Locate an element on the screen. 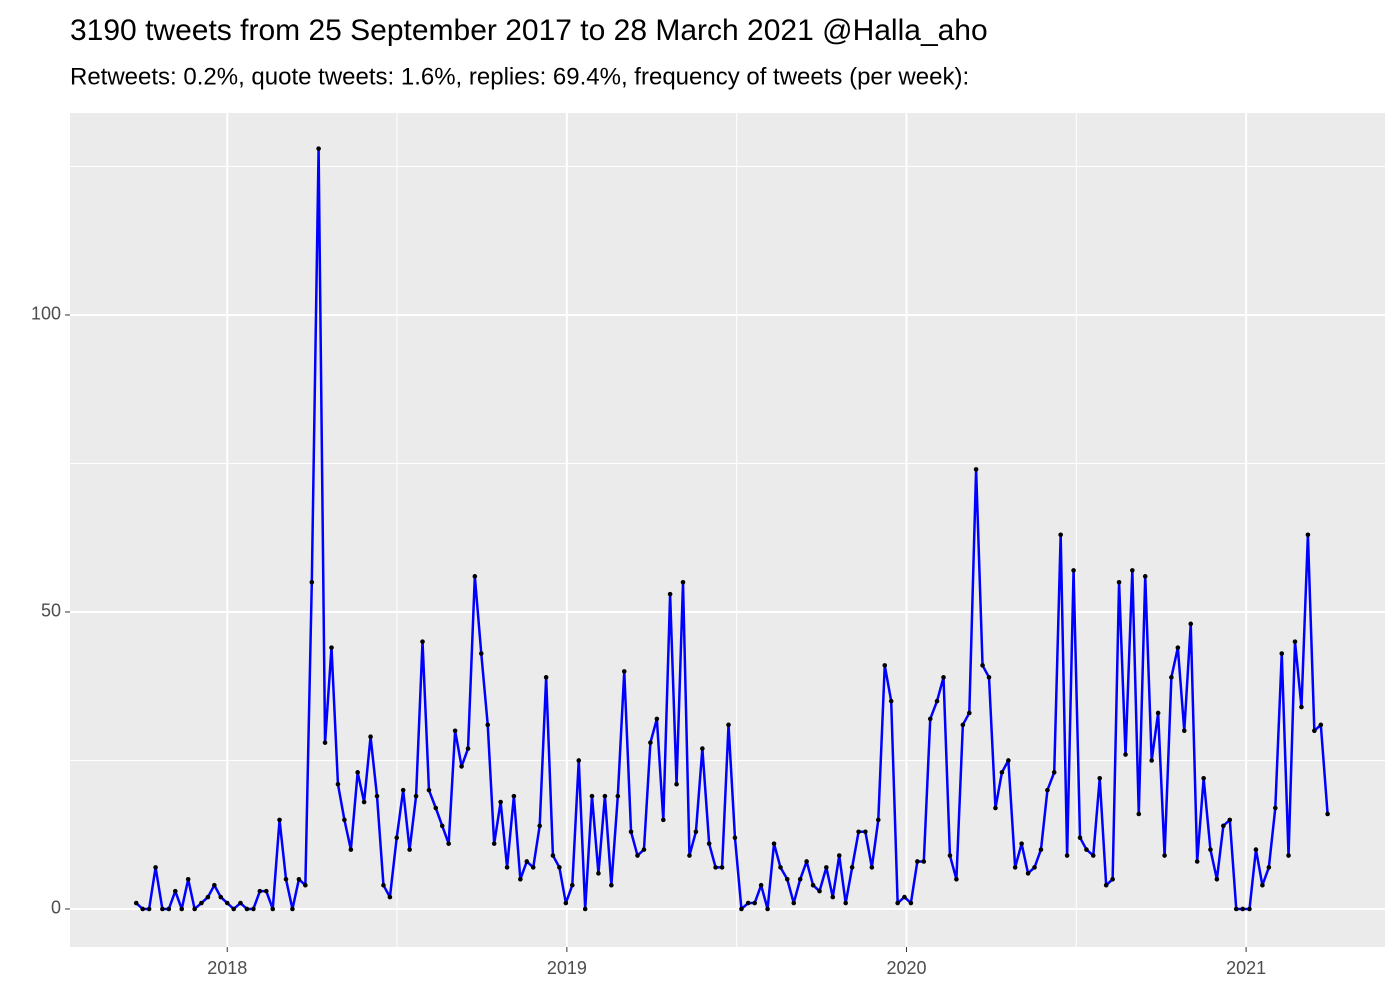  x-tick-label: 2021 is located at coordinates (1246, 968).